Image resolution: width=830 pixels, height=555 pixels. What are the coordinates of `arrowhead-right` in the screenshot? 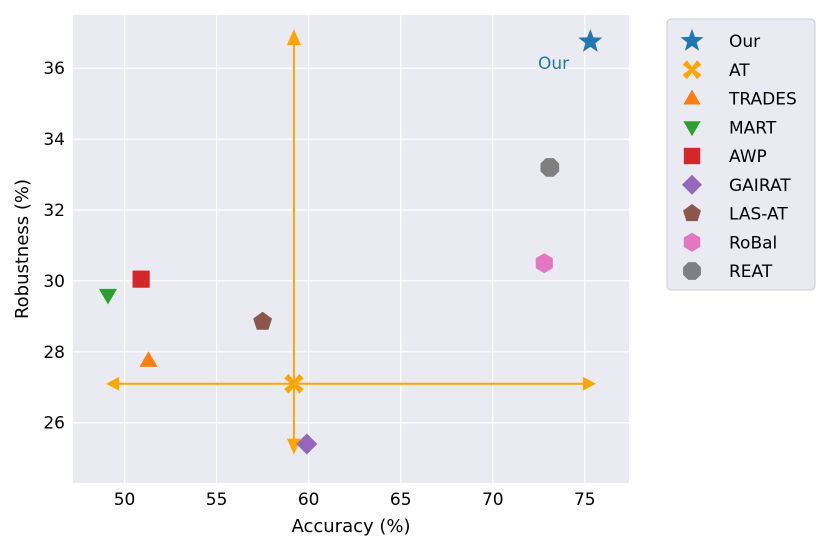 It's located at (589, 383).